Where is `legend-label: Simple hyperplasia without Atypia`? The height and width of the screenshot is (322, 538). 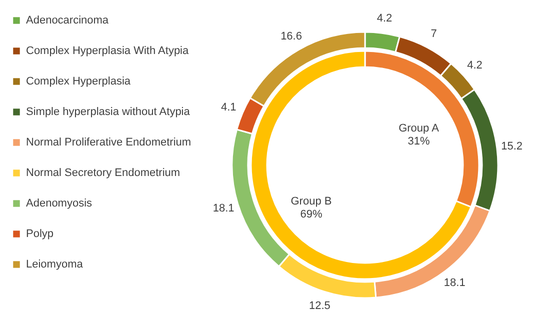
legend-label: Simple hyperplasia without Atypia is located at coordinates (108, 112).